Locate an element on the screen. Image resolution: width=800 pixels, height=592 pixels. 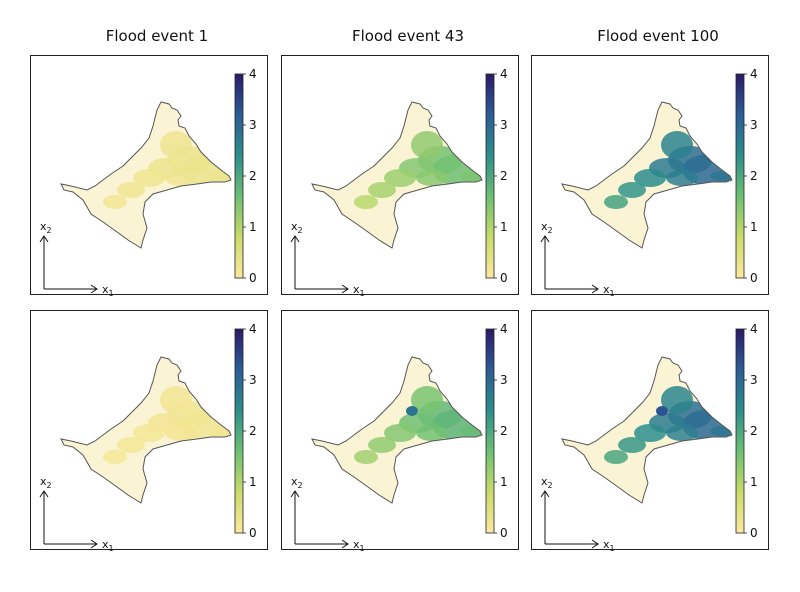
heatmap-panel-2: x2 x1 0 1 2 3 4 is located at coordinates (400, 175).